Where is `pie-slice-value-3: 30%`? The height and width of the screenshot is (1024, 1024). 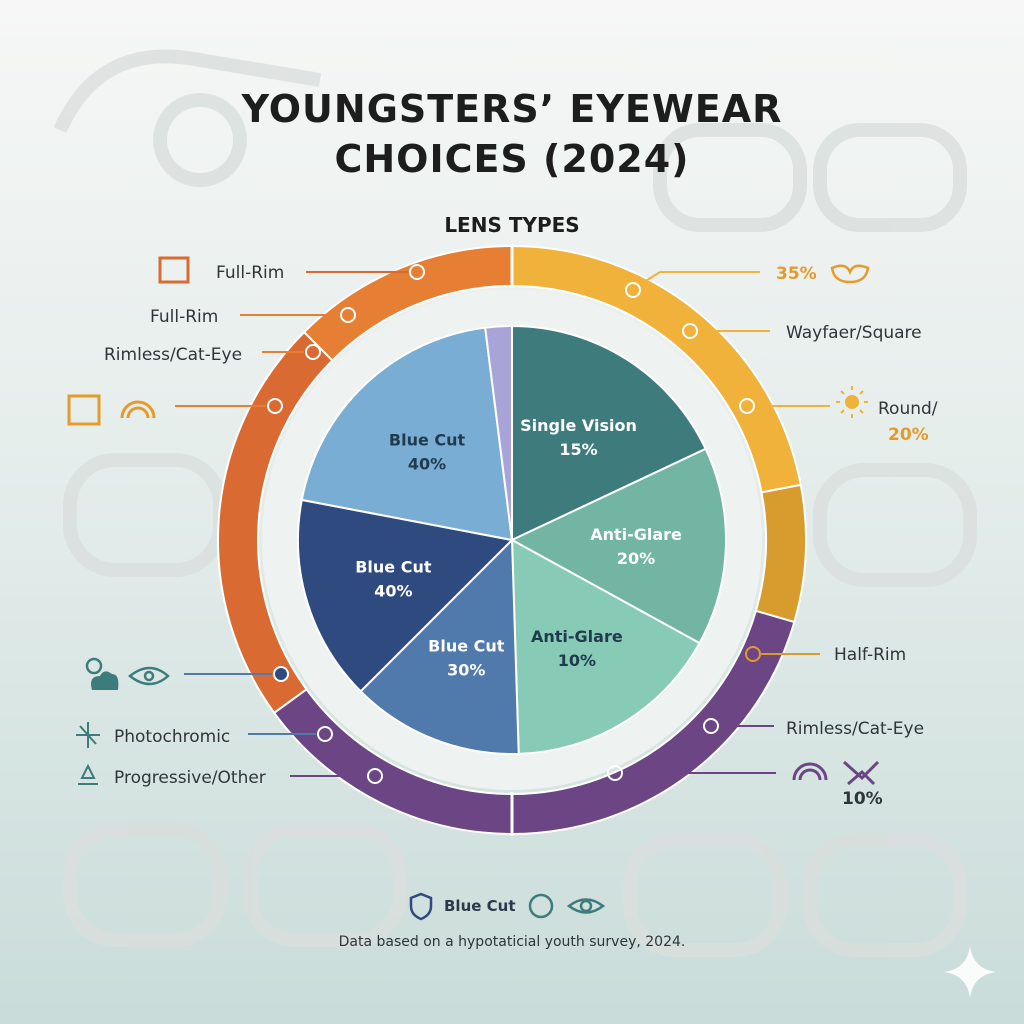
pie-slice-value-3: 30% is located at coordinates (466, 669).